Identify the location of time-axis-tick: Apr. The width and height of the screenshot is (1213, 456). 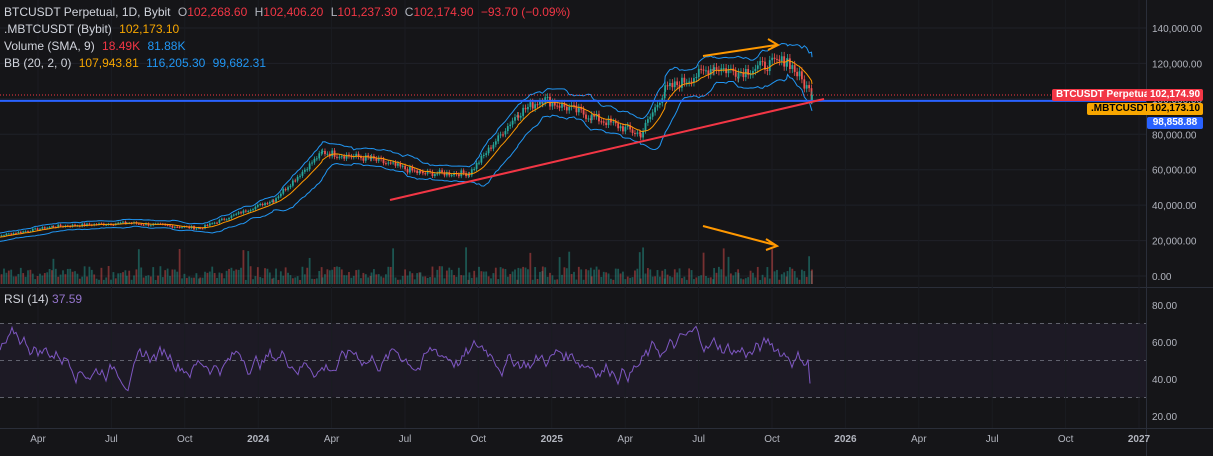
(38, 439).